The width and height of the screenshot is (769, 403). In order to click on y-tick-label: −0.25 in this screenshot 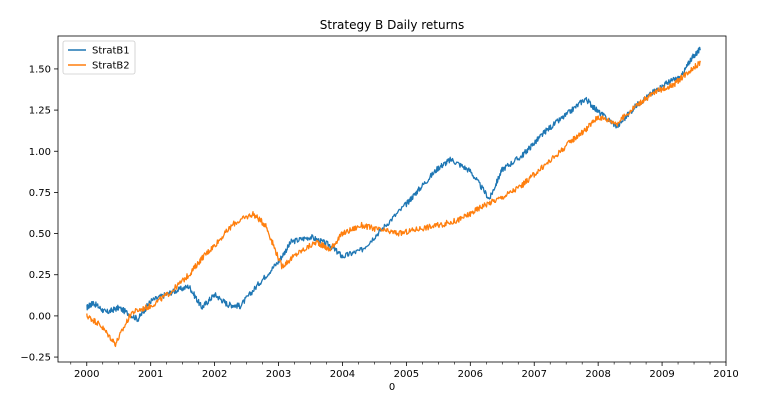, I will do `click(35, 358)`.